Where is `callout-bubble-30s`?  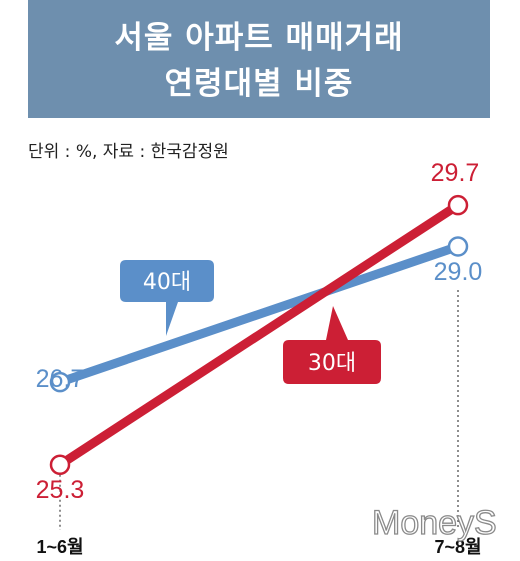 callout-bubble-30s is located at coordinates (332, 345).